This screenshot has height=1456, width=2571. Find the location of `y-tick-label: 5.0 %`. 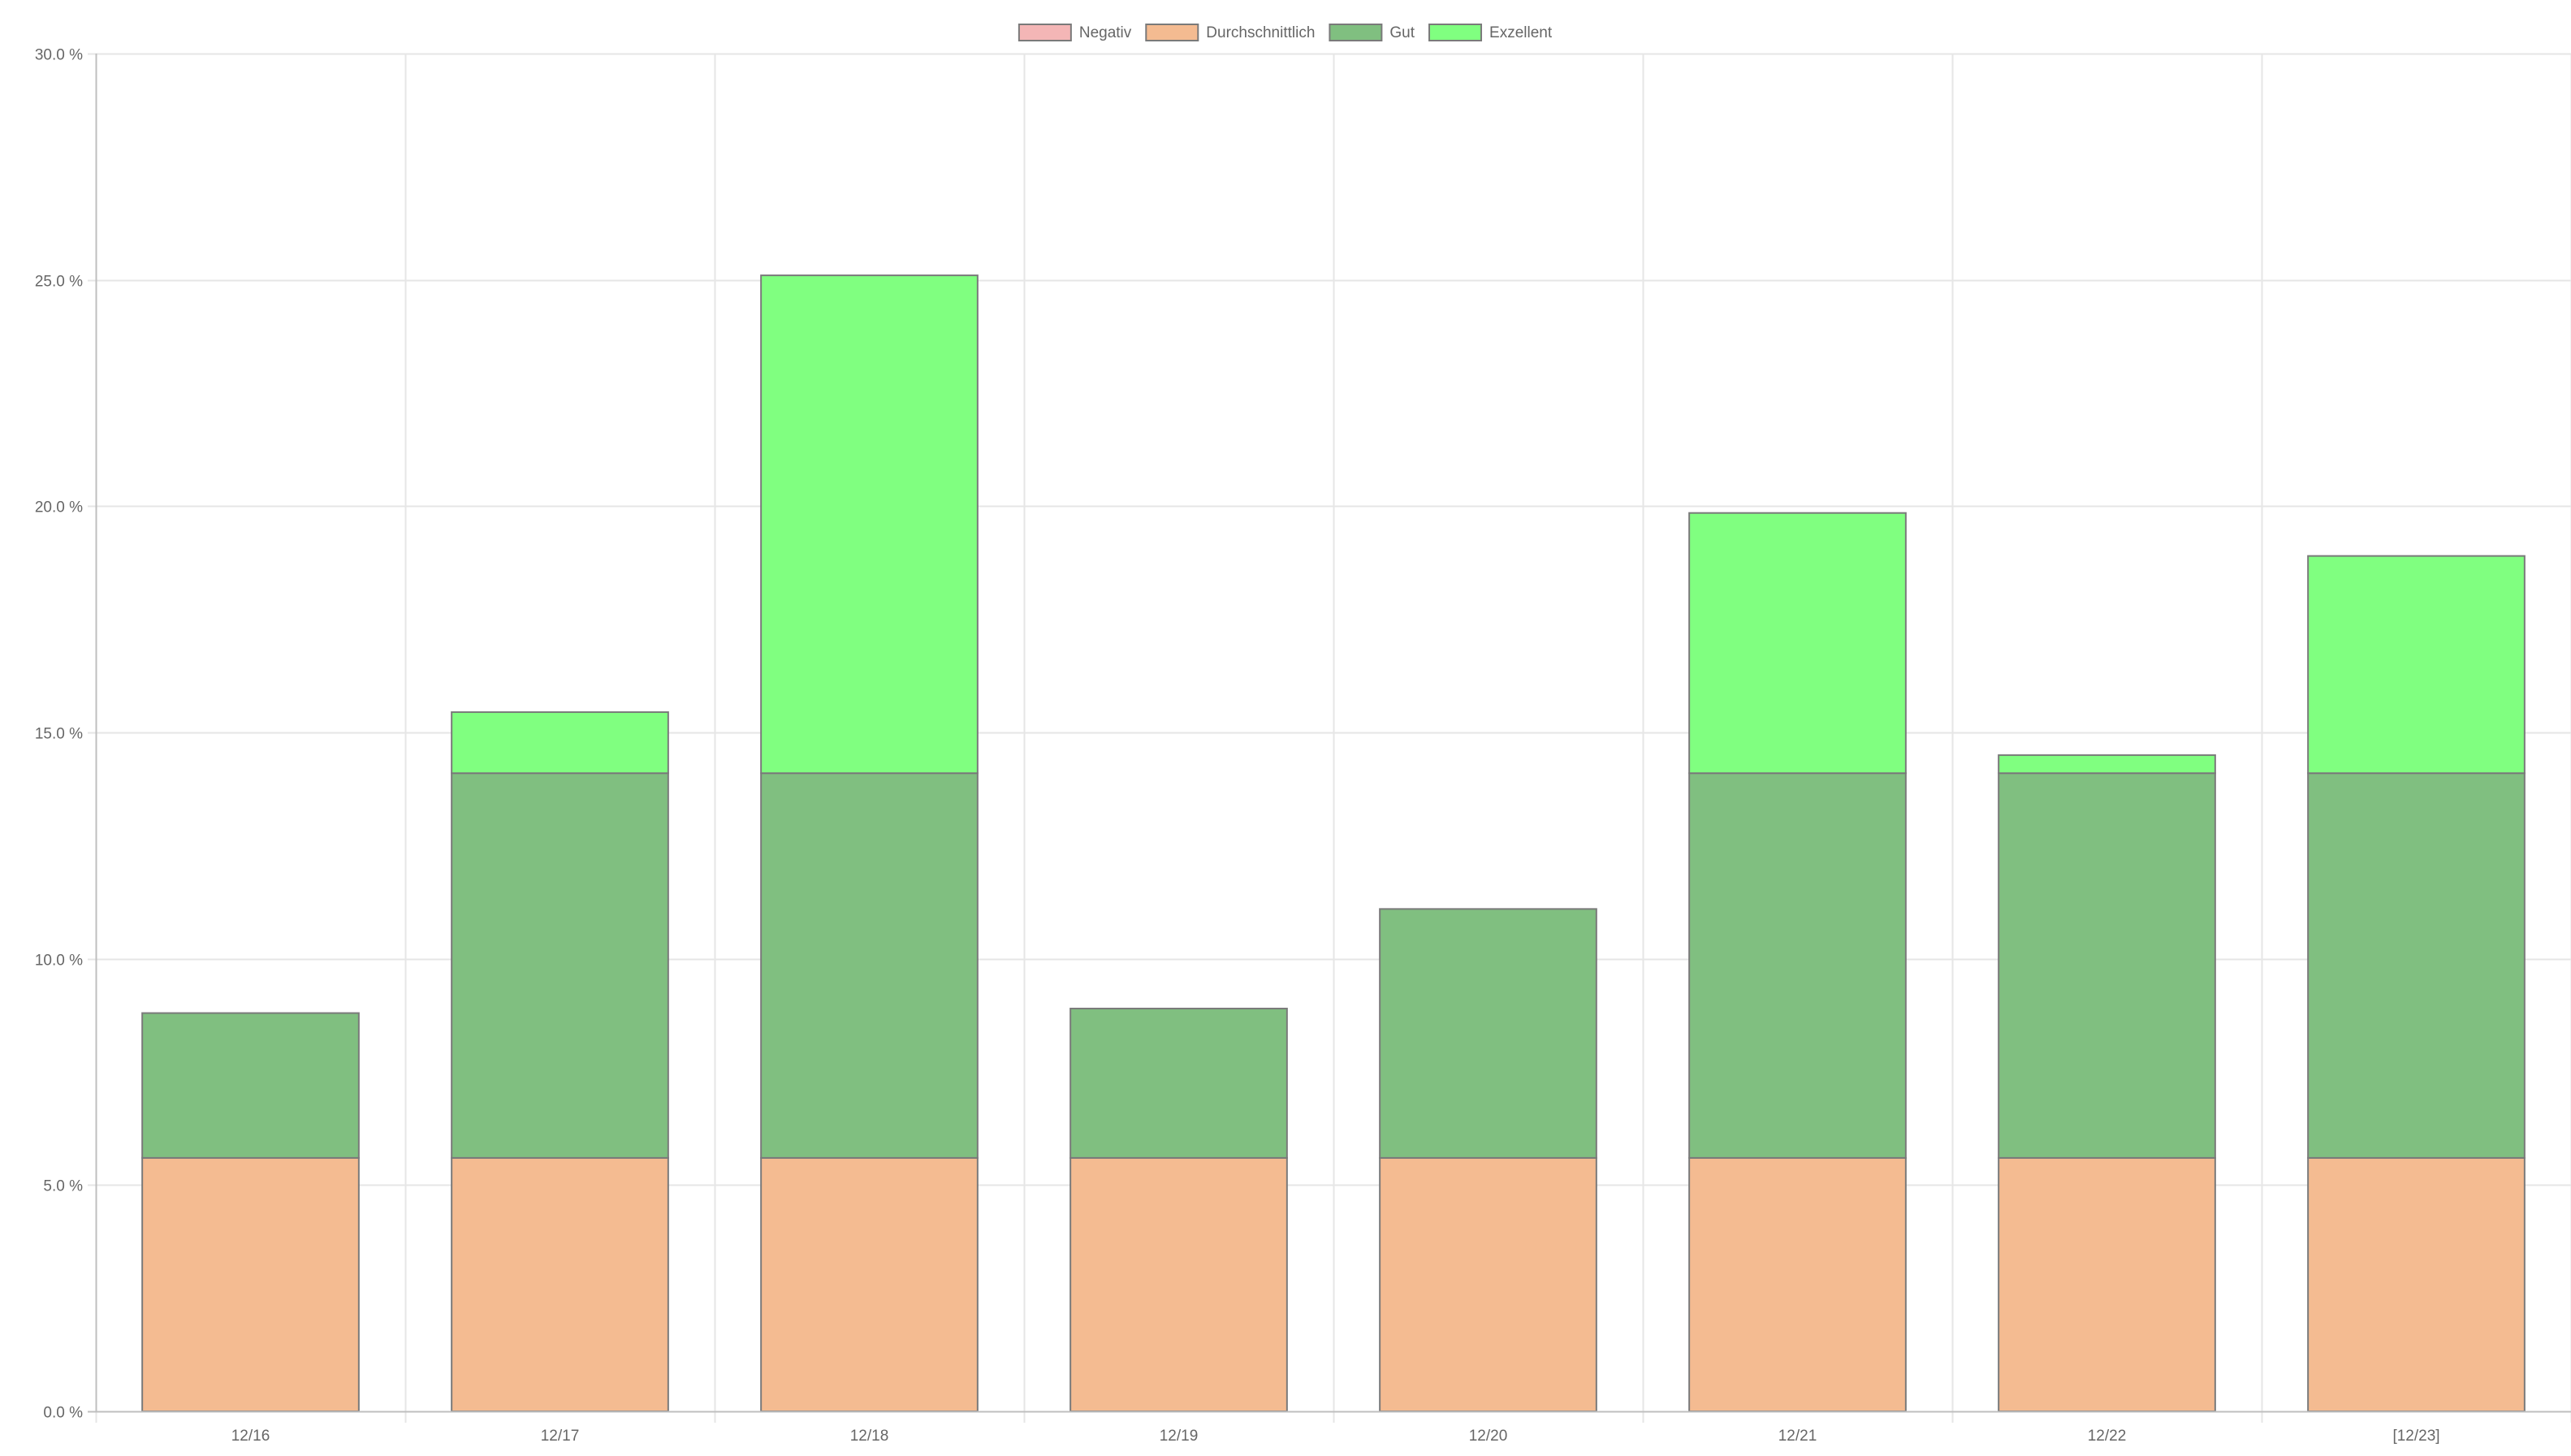

y-tick-label: 5.0 % is located at coordinates (63, 1186).